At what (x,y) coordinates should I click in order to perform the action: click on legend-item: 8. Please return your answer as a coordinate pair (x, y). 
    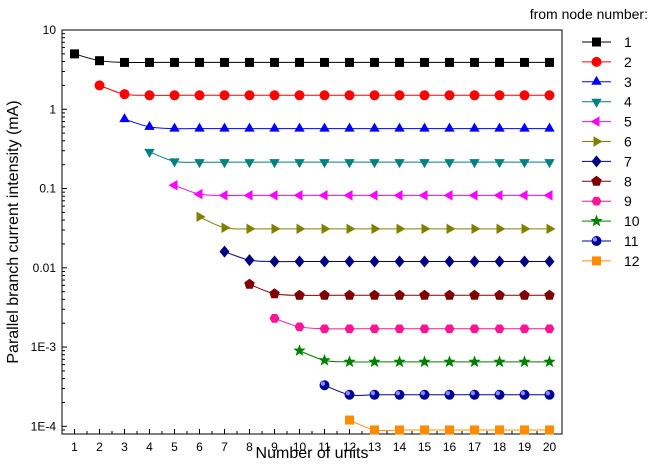
    Looking at the image, I should click on (607, 181).